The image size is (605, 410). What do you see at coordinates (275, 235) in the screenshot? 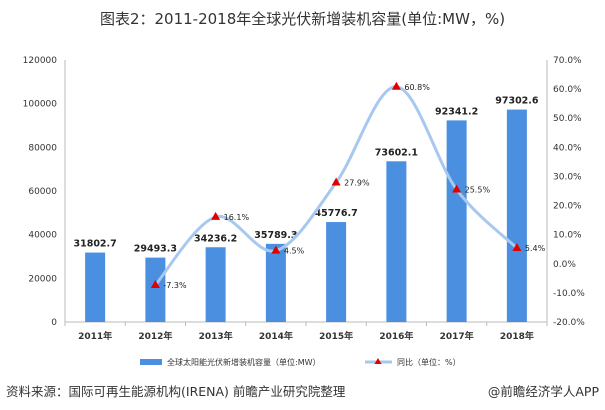
I see `bar-data-label: 35789.3` at bounding box center [275, 235].